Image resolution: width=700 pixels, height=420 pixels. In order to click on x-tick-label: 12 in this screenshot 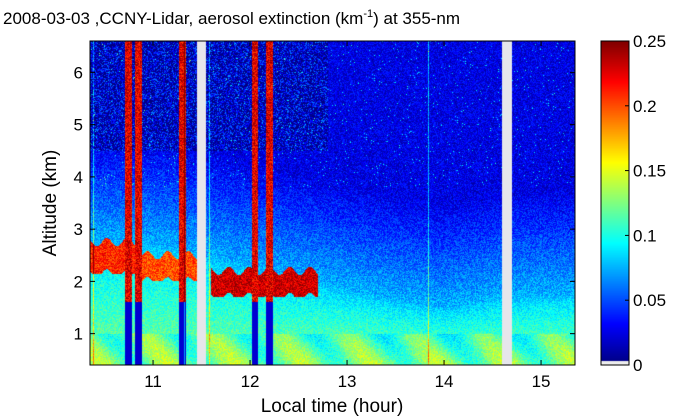, I will do `click(250, 381)`.